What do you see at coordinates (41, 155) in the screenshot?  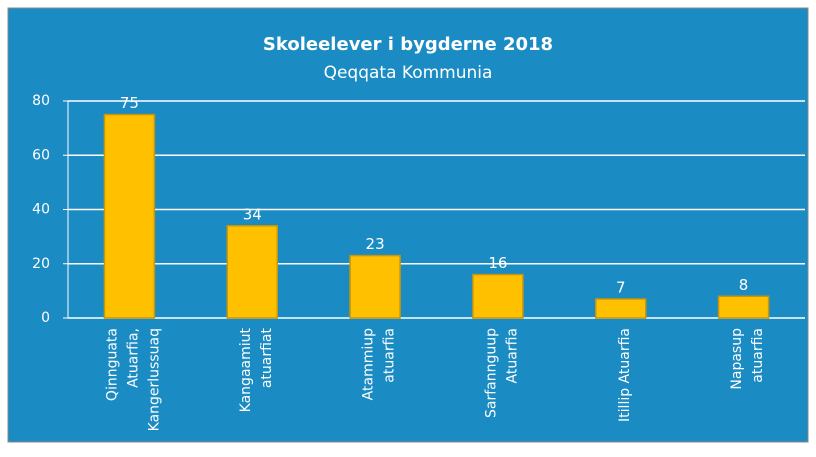 I see `y-tick-label: 60` at bounding box center [41, 155].